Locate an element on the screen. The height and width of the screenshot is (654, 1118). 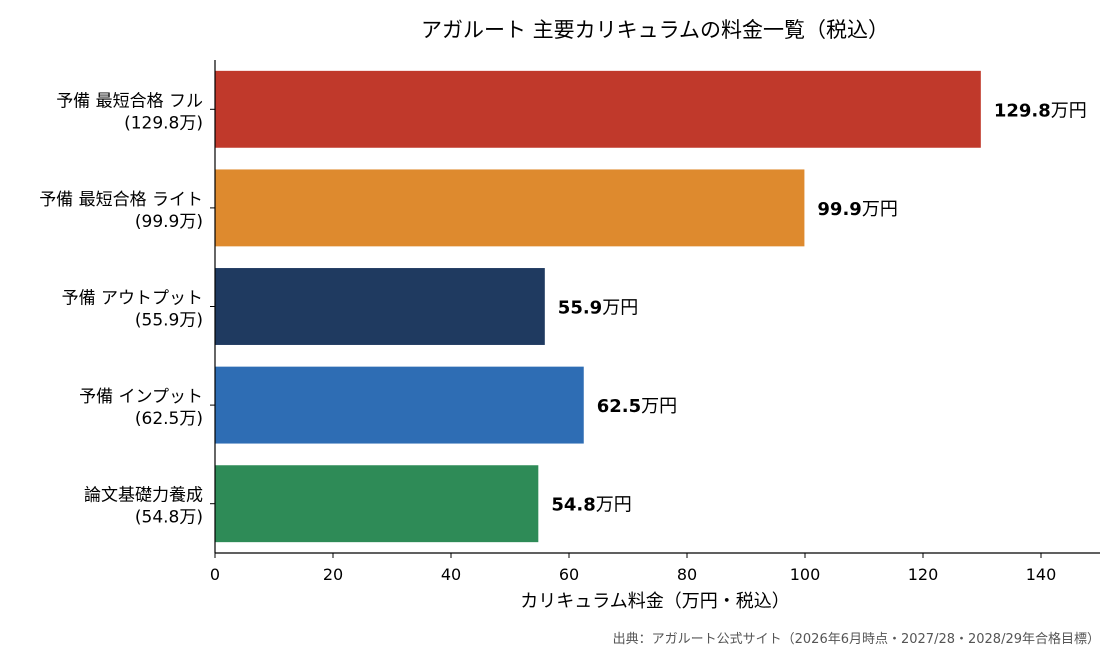
bar-value-label-3: 62.5万円 is located at coordinates (637, 406).